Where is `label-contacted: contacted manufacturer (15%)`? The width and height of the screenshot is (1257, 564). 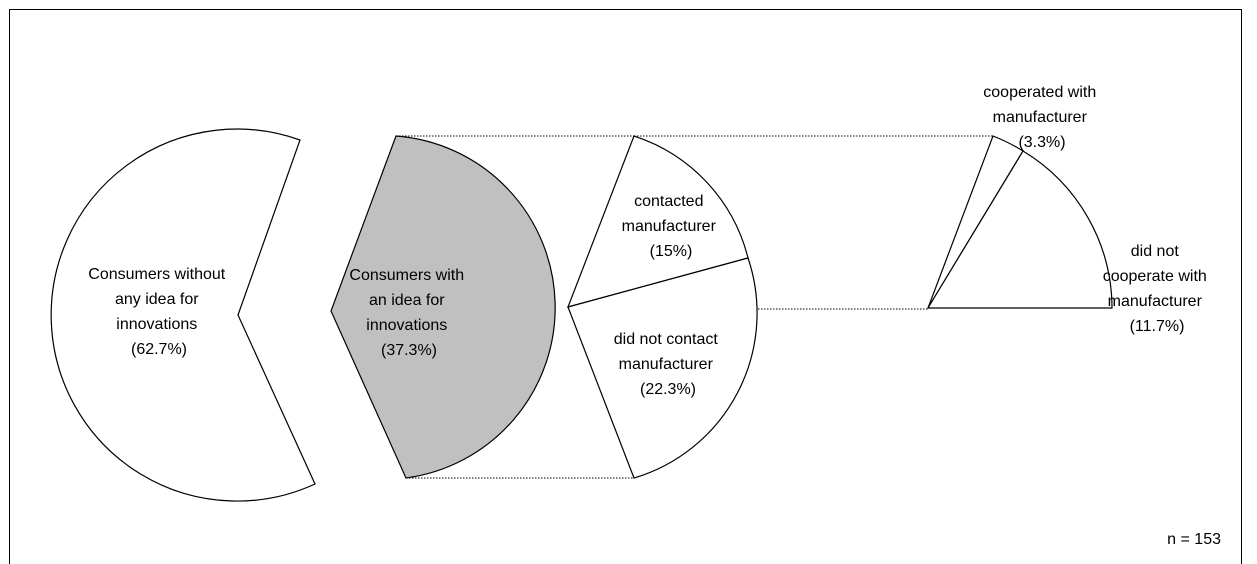 label-contacted: contacted manufacturer (15%) is located at coordinates (671, 226).